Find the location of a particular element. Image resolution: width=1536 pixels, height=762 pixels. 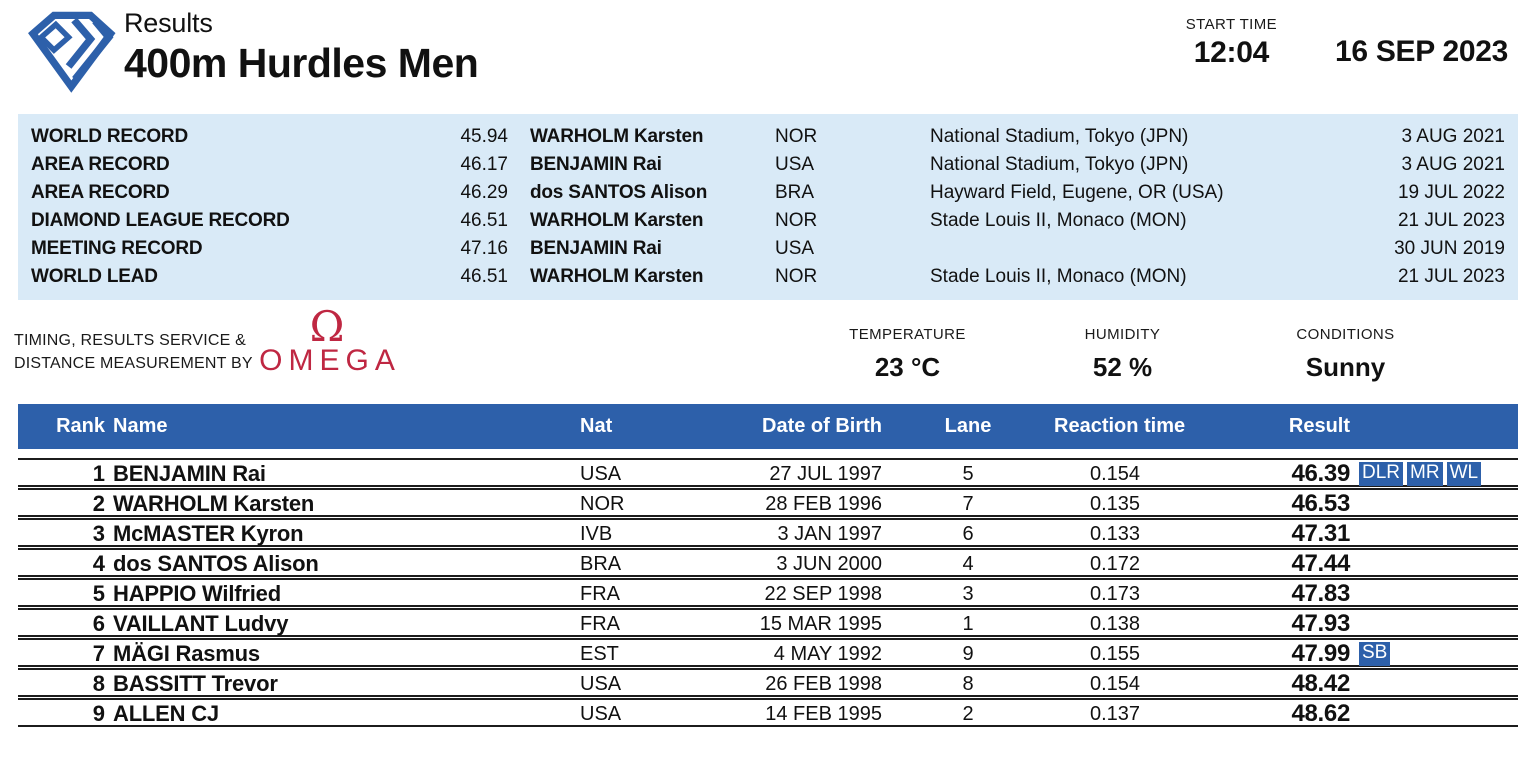

athlete-reaction-time: 0.137 is located at coordinates (1115, 713).